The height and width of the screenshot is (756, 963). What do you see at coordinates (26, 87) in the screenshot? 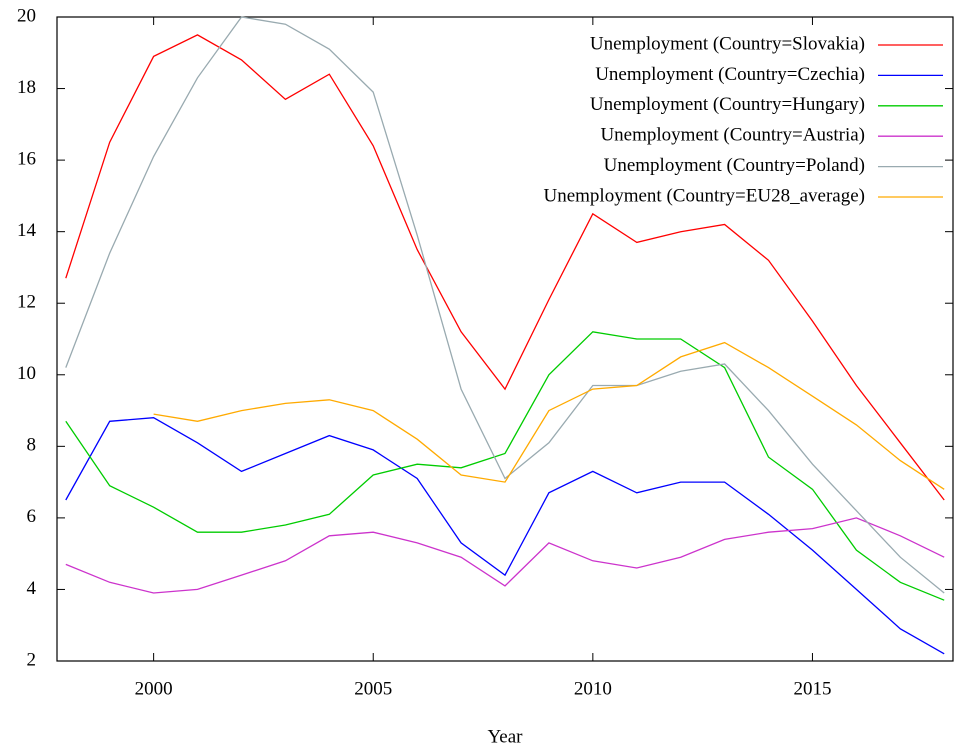
I see `y-tick-label: 18` at bounding box center [26, 87].